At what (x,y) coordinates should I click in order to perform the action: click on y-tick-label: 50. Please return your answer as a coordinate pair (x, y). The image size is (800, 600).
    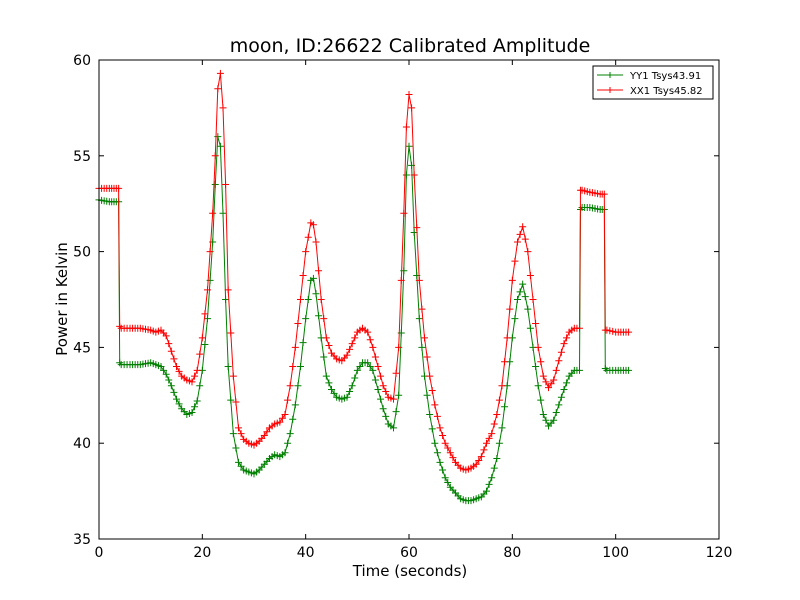
    Looking at the image, I should click on (82, 253).